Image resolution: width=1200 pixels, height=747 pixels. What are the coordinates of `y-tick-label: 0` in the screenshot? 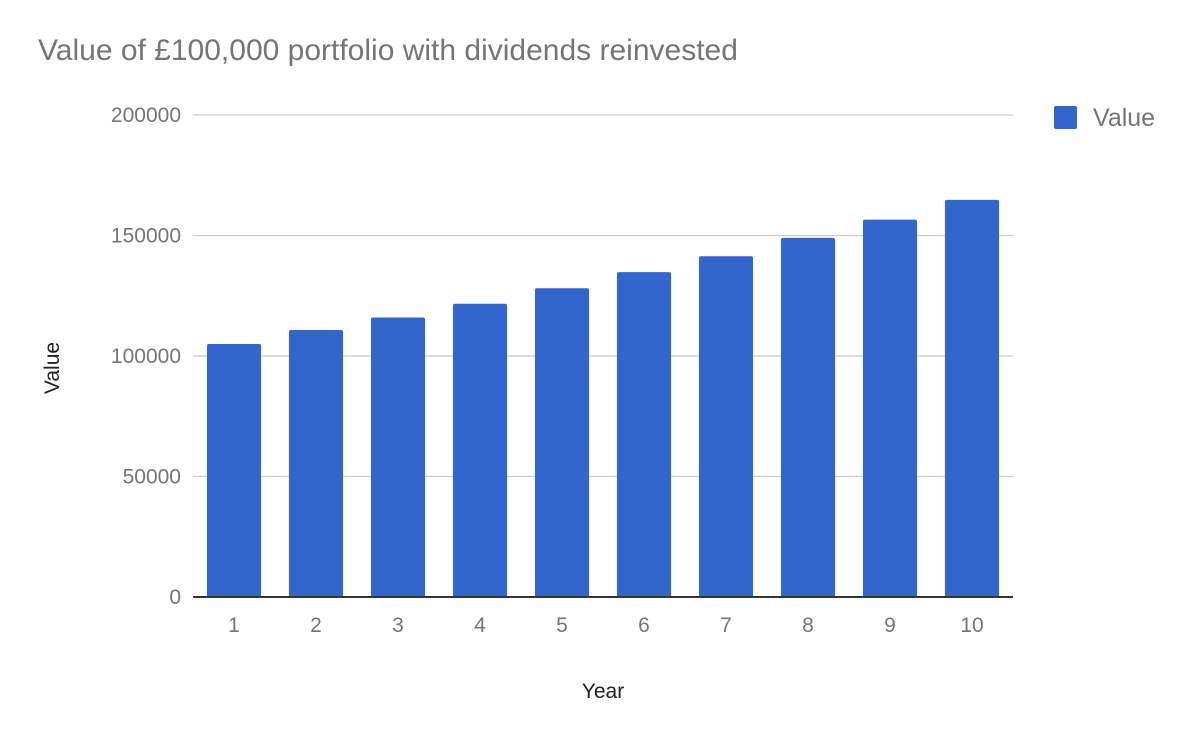 It's located at (175, 597).